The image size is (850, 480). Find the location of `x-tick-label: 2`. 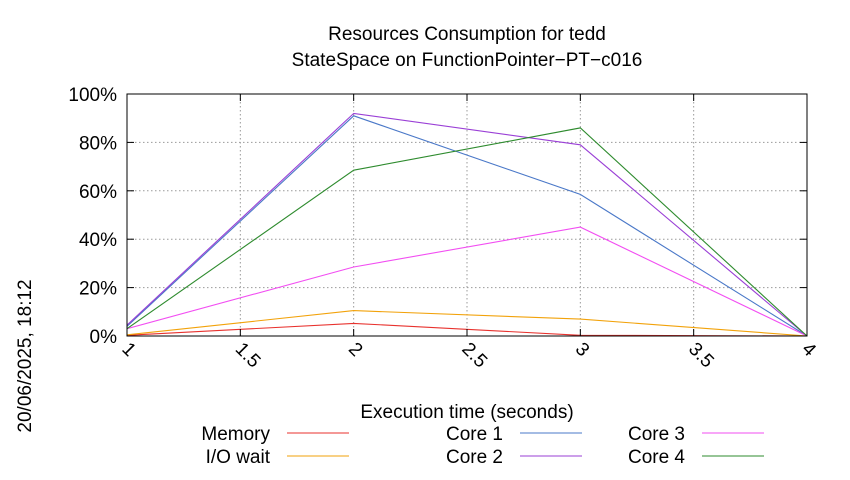

x-tick-label: 2 is located at coordinates (355, 350).